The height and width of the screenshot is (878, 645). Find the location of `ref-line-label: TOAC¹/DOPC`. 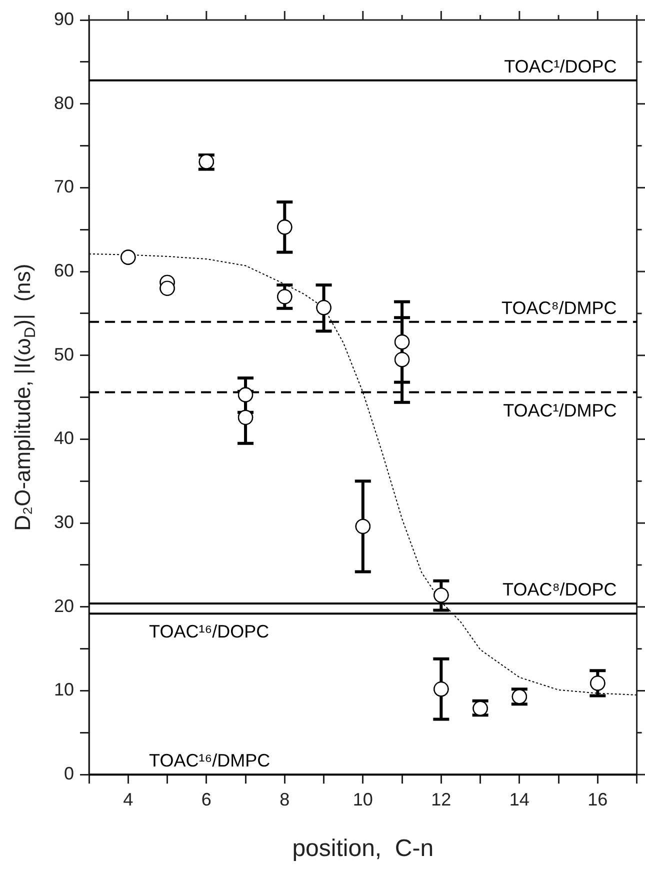

ref-line-label: TOAC¹/DOPC is located at coordinates (560, 66).